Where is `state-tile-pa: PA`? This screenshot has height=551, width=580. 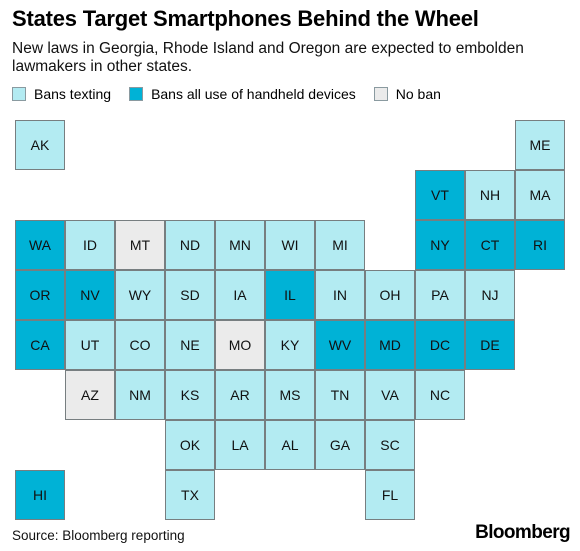
state-tile-pa: PA is located at coordinates (440, 295).